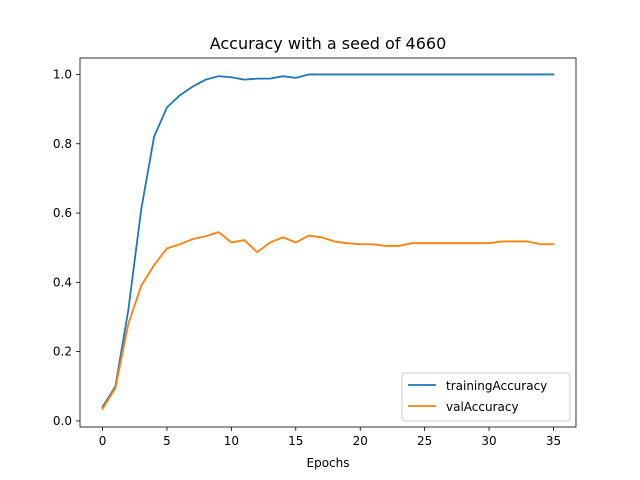 Image resolution: width=640 pixels, height=480 pixels. Describe the element at coordinates (496, 386) in the screenshot. I see `legend-label-trainingAccuracy: trainingAccuracy` at that location.